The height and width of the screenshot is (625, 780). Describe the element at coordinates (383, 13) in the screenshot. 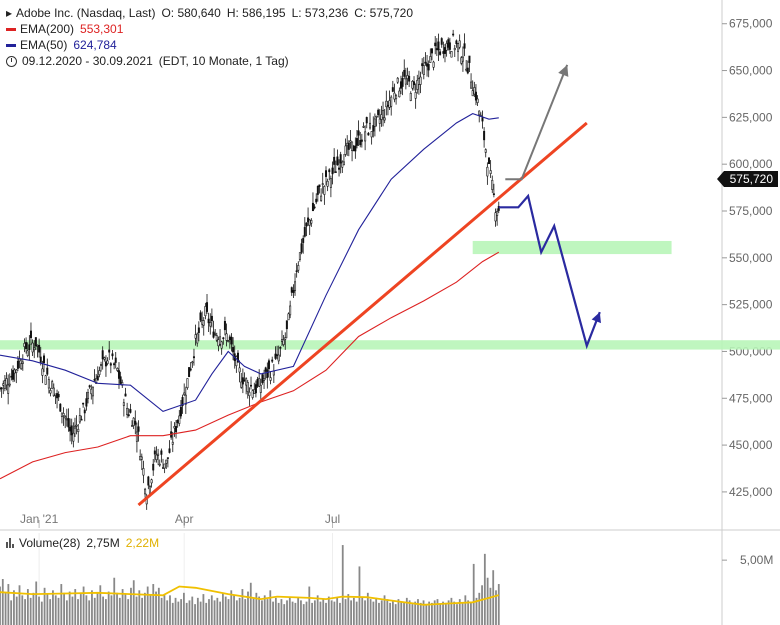

I see `legend-close: C: 575,720` at that location.